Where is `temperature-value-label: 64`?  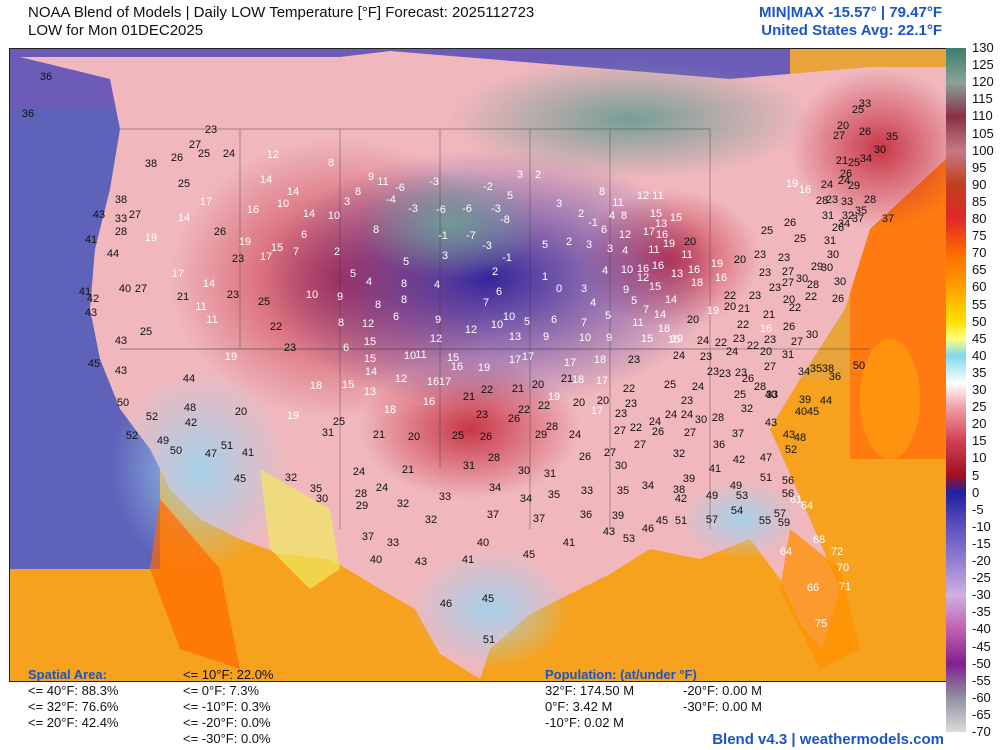 temperature-value-label: 64 is located at coordinates (786, 552).